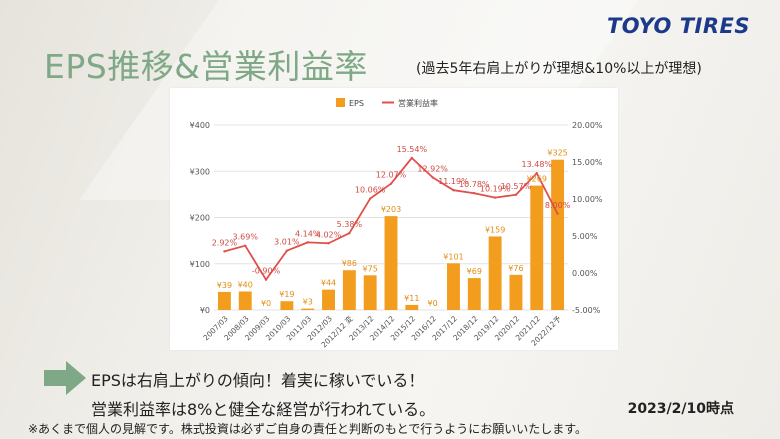 This screenshot has height=439, width=780. Describe the element at coordinates (391, 209) in the screenshot. I see `eps-data-label: ¥203` at that location.